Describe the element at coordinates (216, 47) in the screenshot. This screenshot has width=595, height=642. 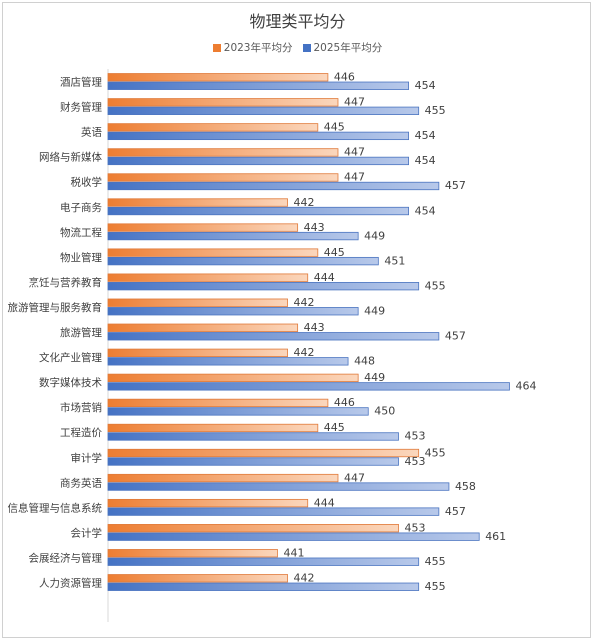
I see `legend-swatch-2023` at that location.